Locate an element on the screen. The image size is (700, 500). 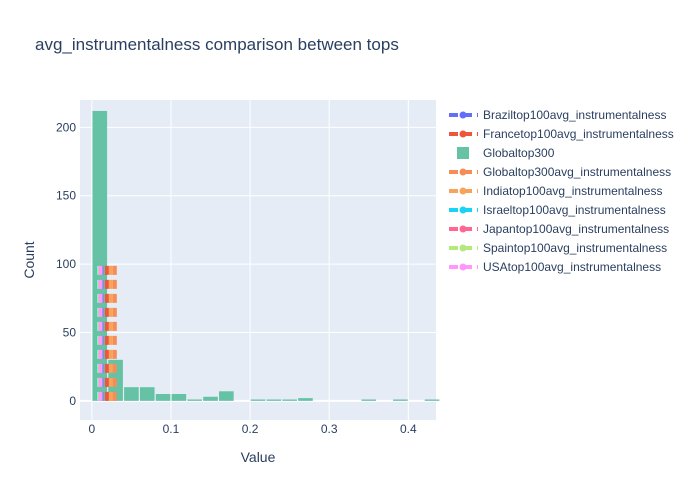
legend-item: Francetop100avg_instrumentalness is located at coordinates (561, 134).